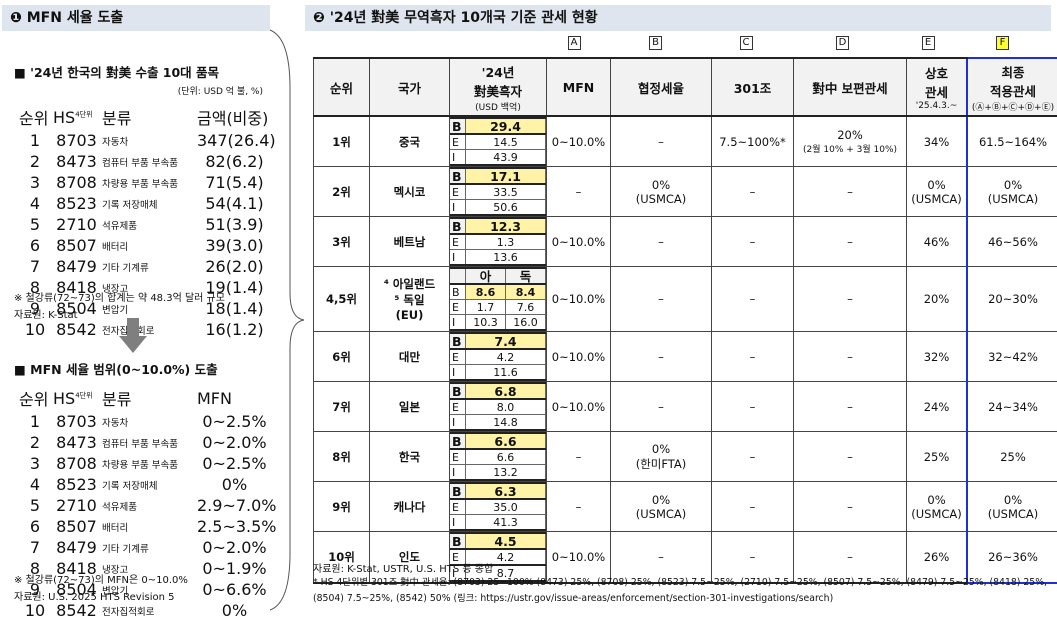 The image size is (1057, 621). I want to click on column-letter: A, so click(574, 43).